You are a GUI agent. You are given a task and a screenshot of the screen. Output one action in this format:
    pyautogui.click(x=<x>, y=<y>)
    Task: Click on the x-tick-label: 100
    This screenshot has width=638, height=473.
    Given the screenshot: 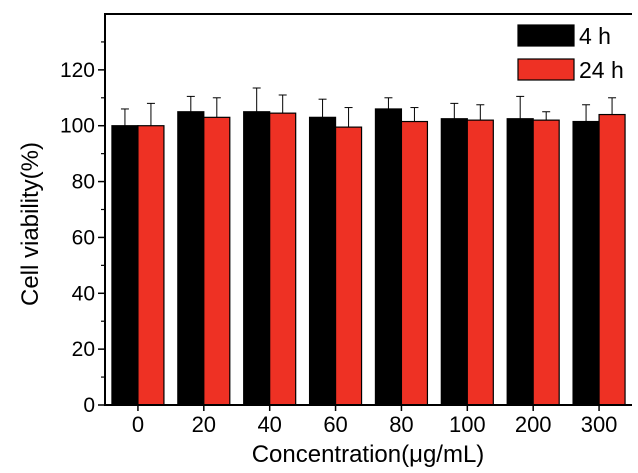 What is the action you would take?
    pyautogui.click(x=467, y=424)
    